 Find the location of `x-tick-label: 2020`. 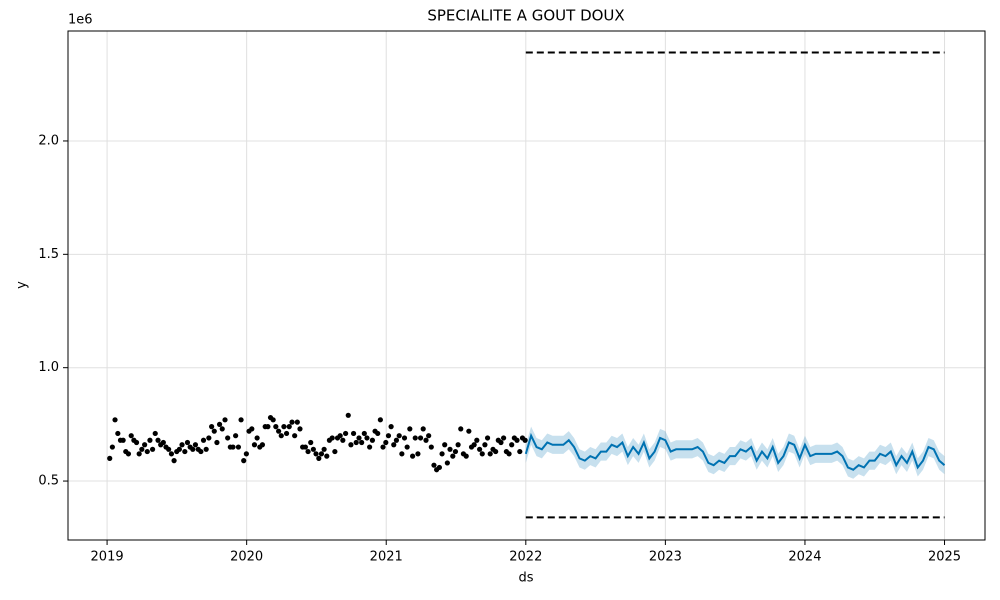

x-tick-label: 2020 is located at coordinates (246, 557).